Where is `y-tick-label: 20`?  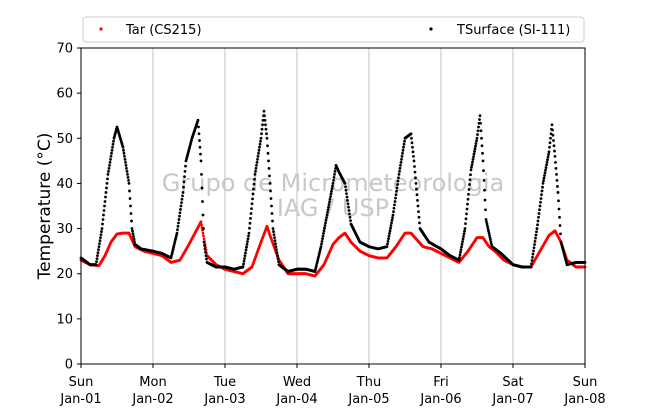
y-tick-label: 20 is located at coordinates (64, 274).